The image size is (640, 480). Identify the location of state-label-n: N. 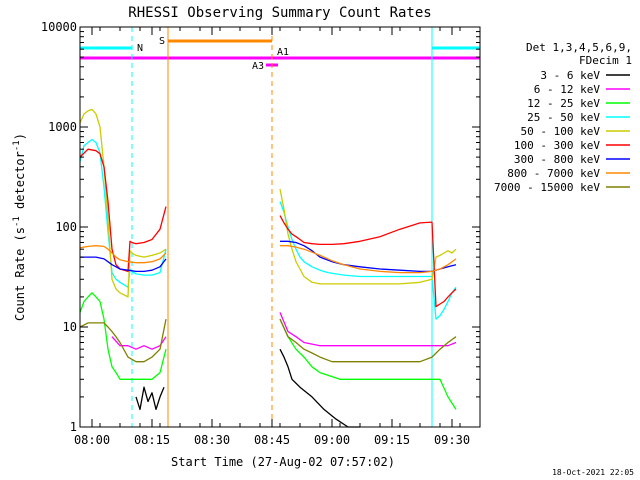
(140, 48).